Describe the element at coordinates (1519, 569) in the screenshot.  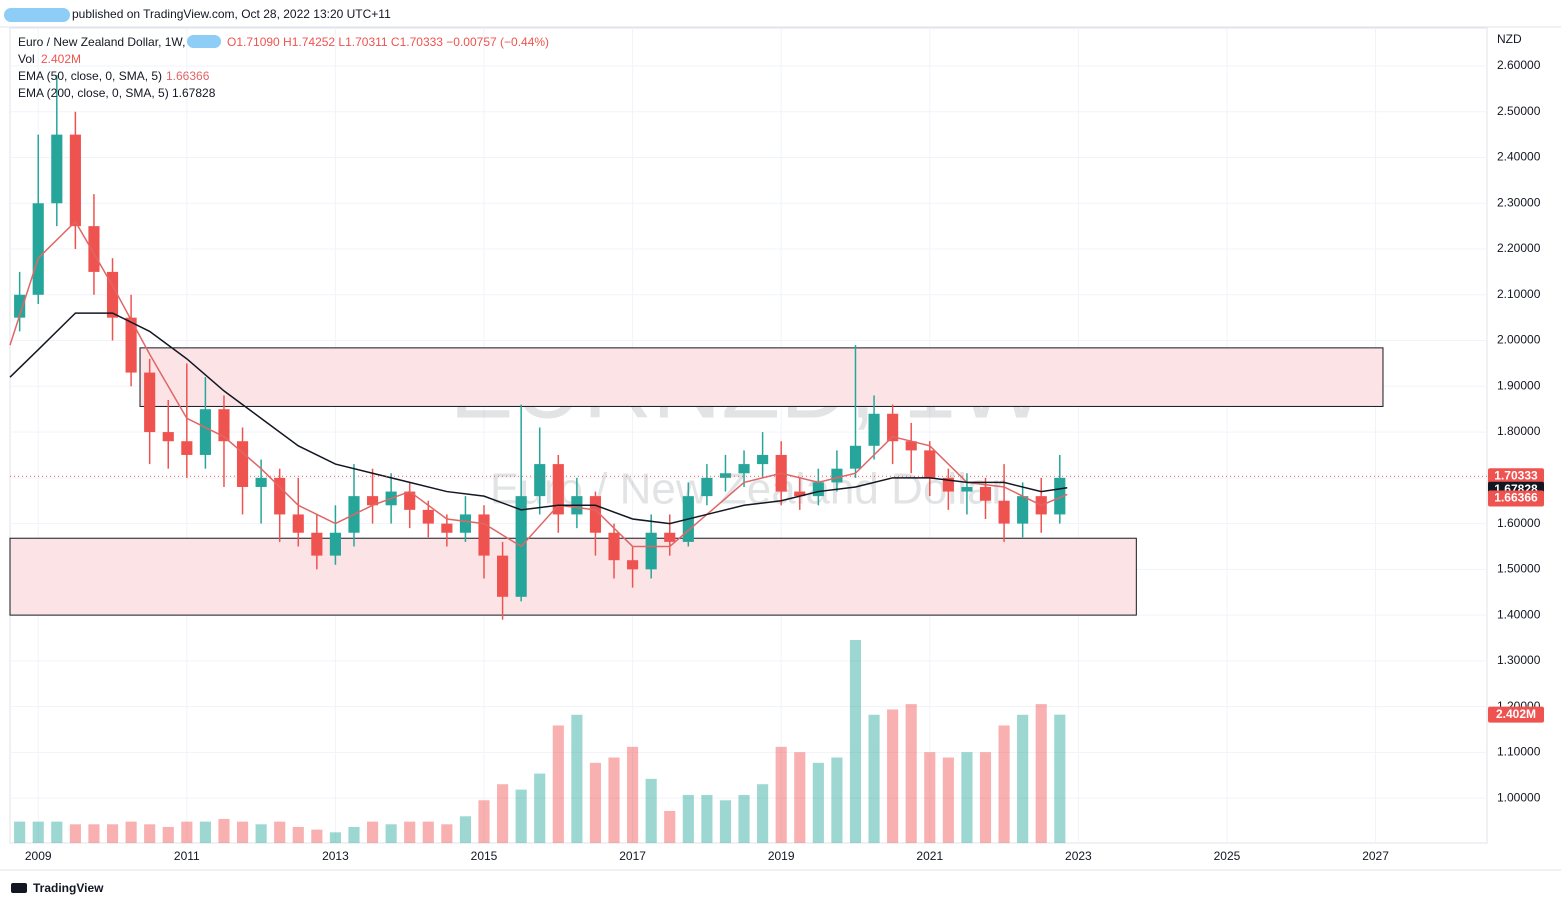
I see `y-tick-label: 1.50000` at that location.